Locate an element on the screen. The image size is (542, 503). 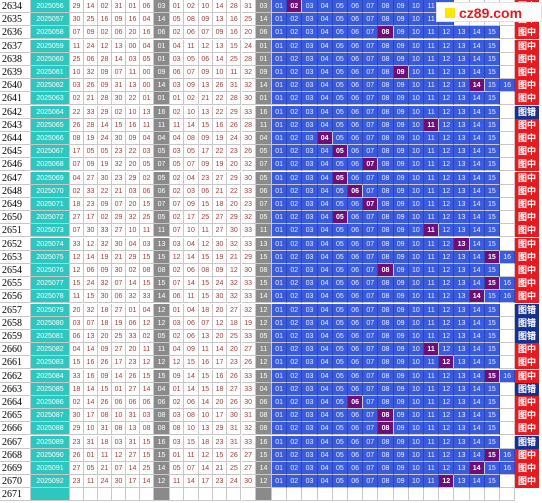
sorted-number: 21 is located at coordinates (234, 257).